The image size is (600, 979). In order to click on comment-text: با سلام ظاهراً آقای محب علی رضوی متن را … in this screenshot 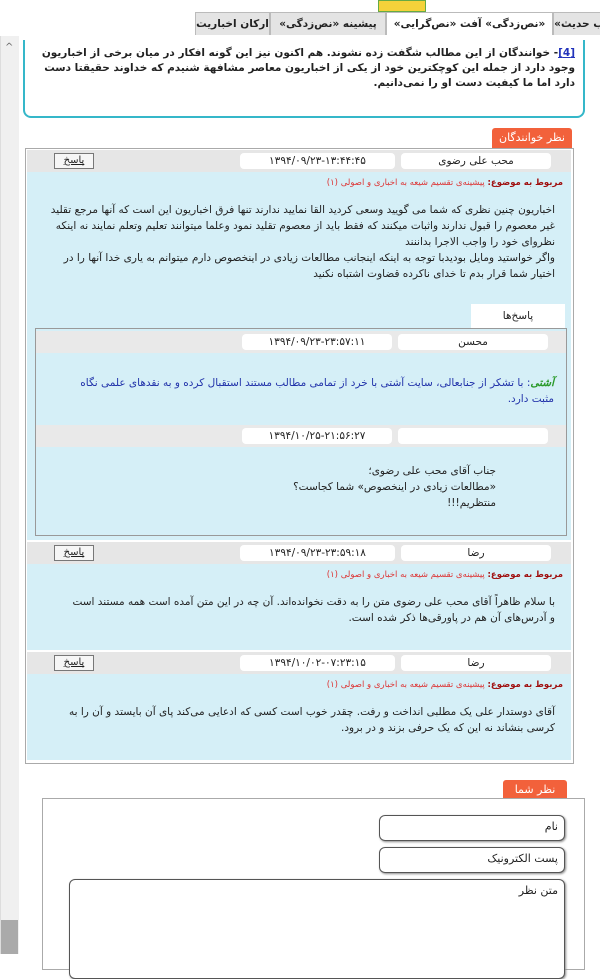, I will do `click(311, 610)`.